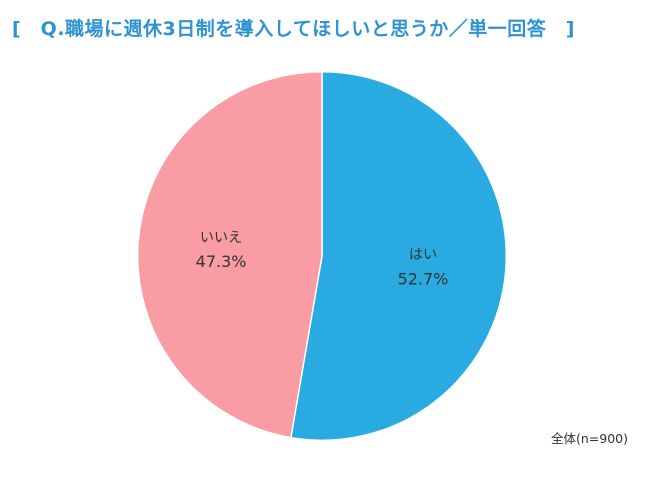 The image size is (670, 480). What do you see at coordinates (423, 267) in the screenshot?
I see `slice-label-0: はい 52.7%` at bounding box center [423, 267].